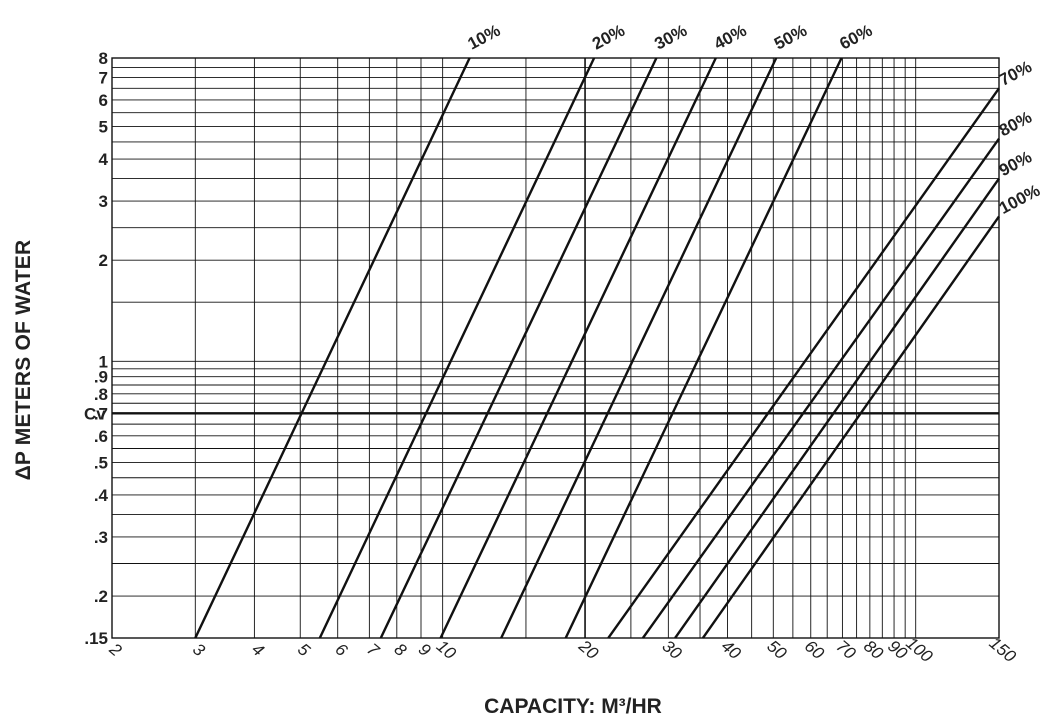  Describe the element at coordinates (541, 413) in the screenshot. I see `cv-reference-line: Cv` at that location.